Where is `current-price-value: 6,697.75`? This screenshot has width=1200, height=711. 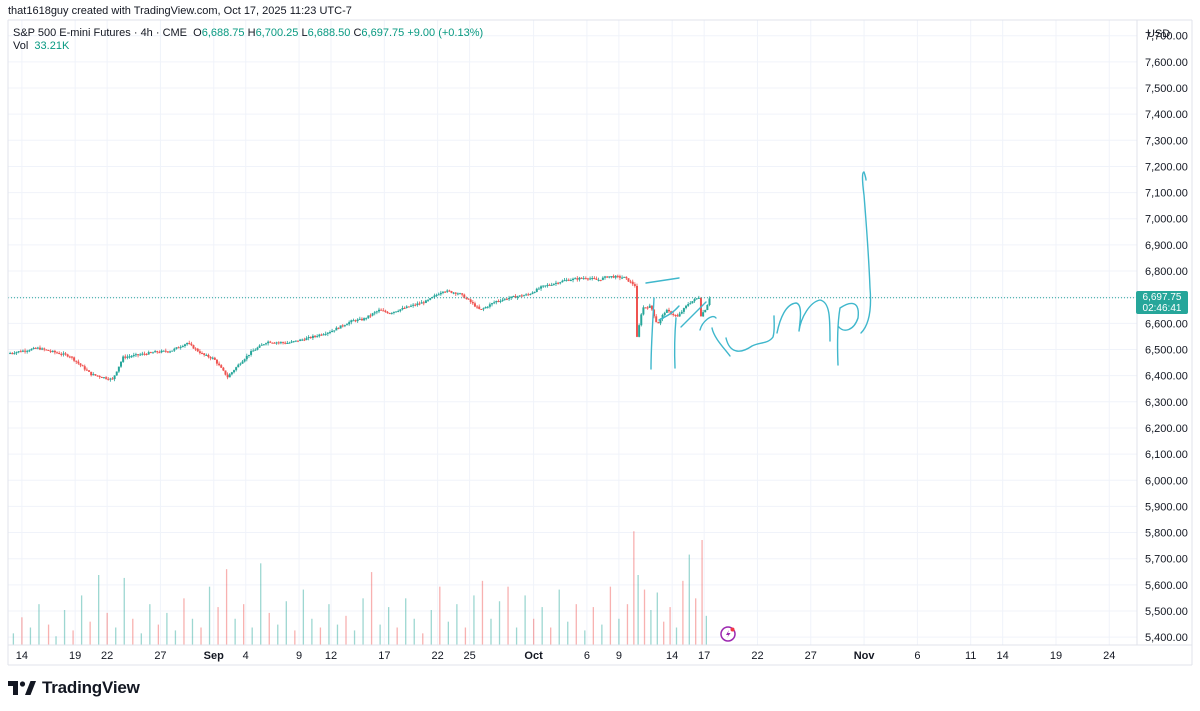 current-price-value: 6,697.75 is located at coordinates (1162, 297).